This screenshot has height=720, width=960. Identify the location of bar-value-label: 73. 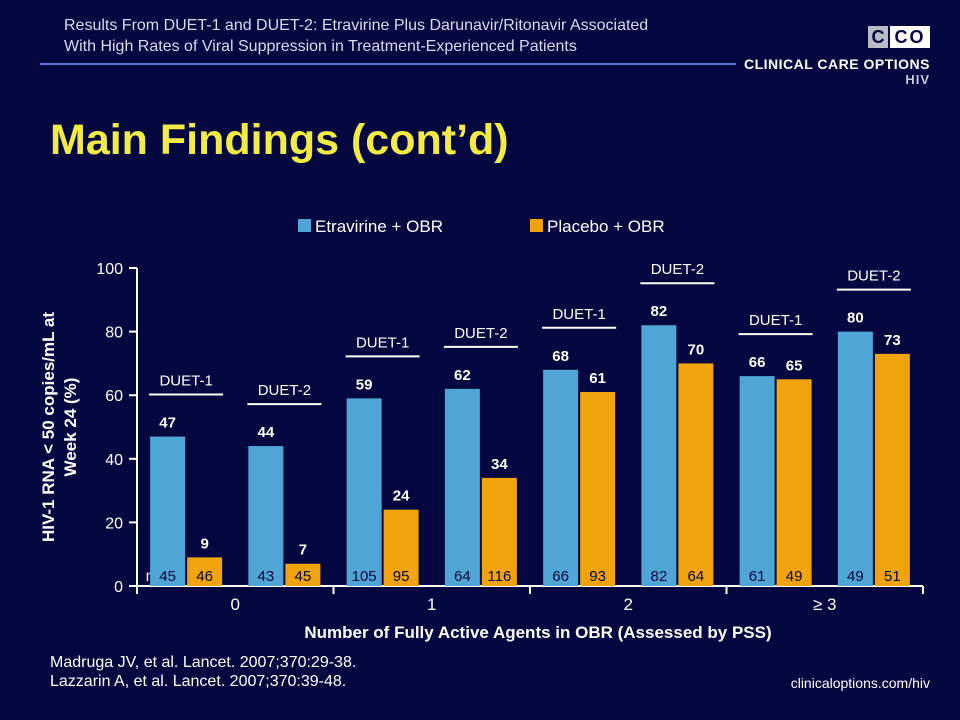
(892, 340).